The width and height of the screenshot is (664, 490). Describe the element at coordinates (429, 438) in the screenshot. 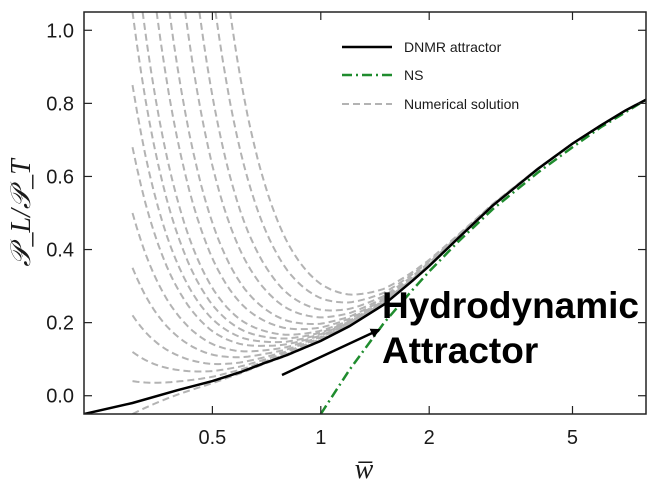

I see `x-tick-label: 2` at that location.